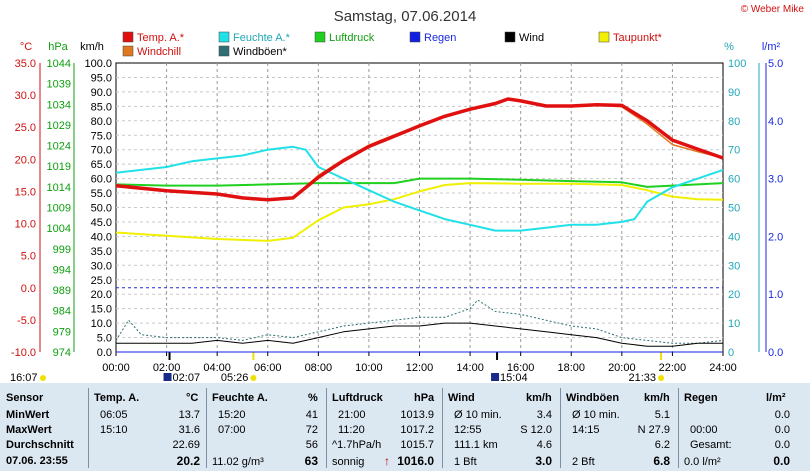 The height and width of the screenshot is (471, 810). I want to click on pressure-tick-label: 1029, so click(59, 126).